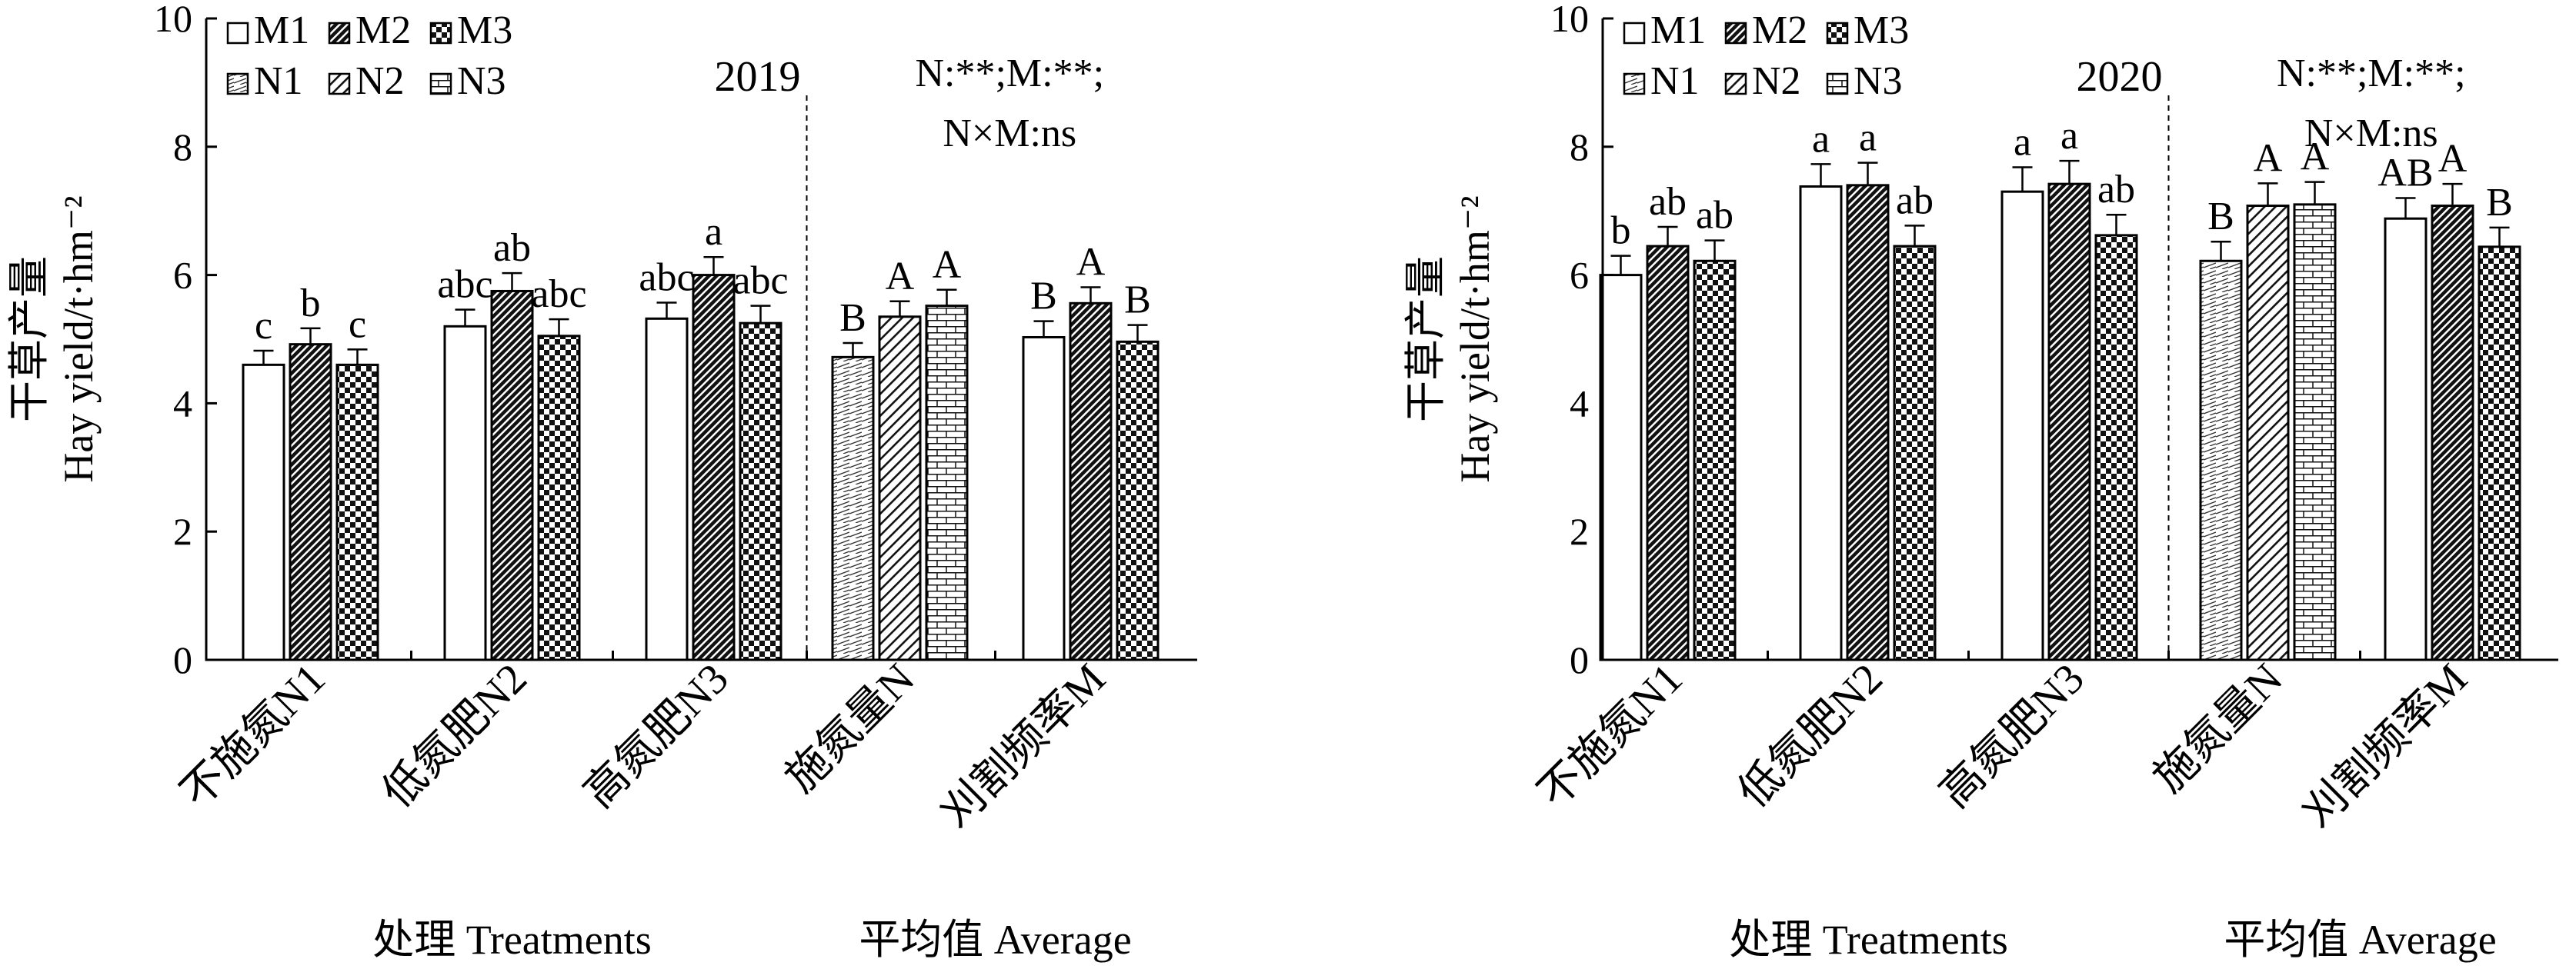  What do you see at coordinates (1882, 30) in the screenshot?
I see `legend-label: M3` at bounding box center [1882, 30].